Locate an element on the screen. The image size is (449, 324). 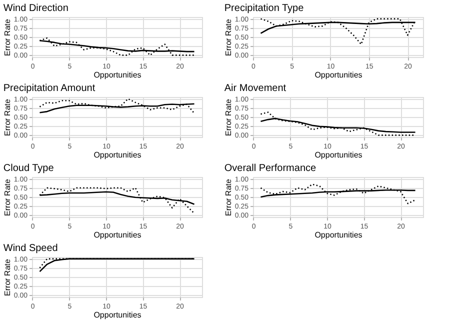
chart-title: Wind Speed is located at coordinates (30, 248).